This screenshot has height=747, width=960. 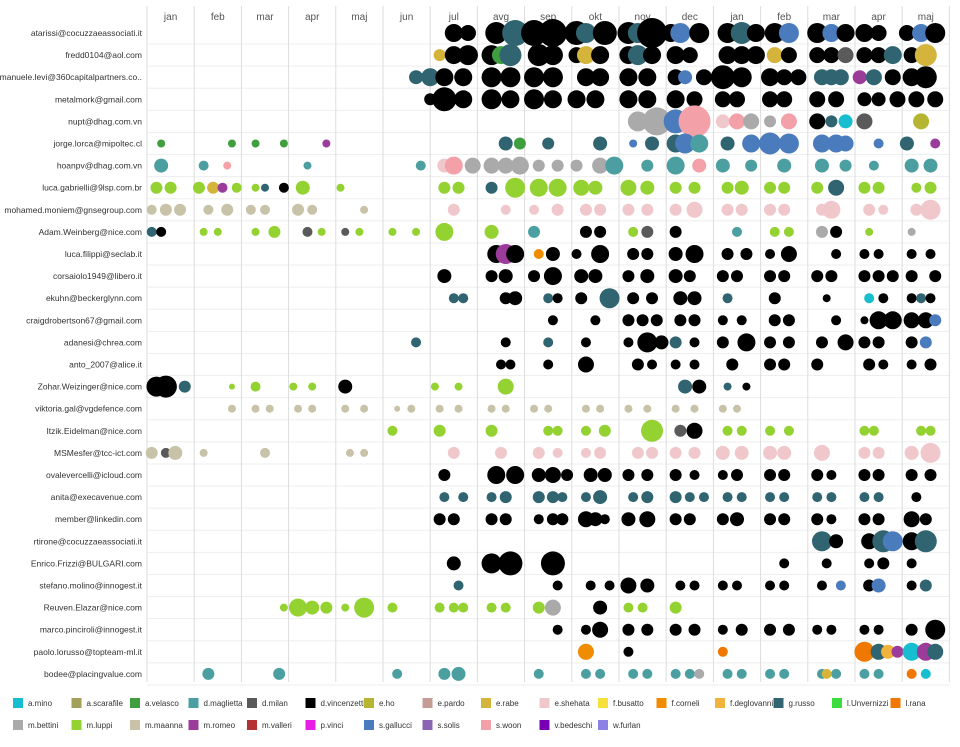 What do you see at coordinates (98, 519) in the screenshot?
I see `row-label: member@linkedin.com` at bounding box center [98, 519].